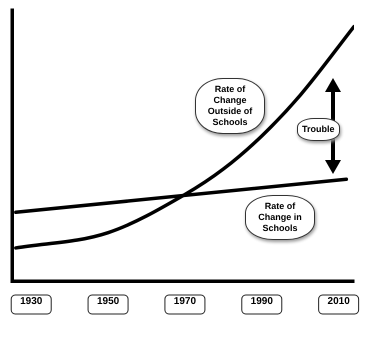  I want to click on x-tick-label: 2010, so click(339, 301).